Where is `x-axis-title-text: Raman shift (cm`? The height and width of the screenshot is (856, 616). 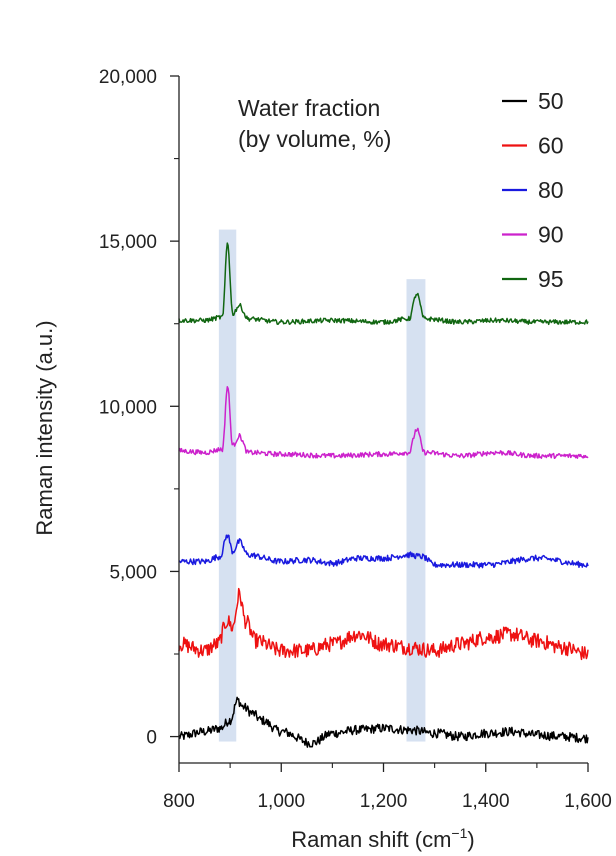 x-axis-title-text: Raman shift (cm is located at coordinates (371, 839).